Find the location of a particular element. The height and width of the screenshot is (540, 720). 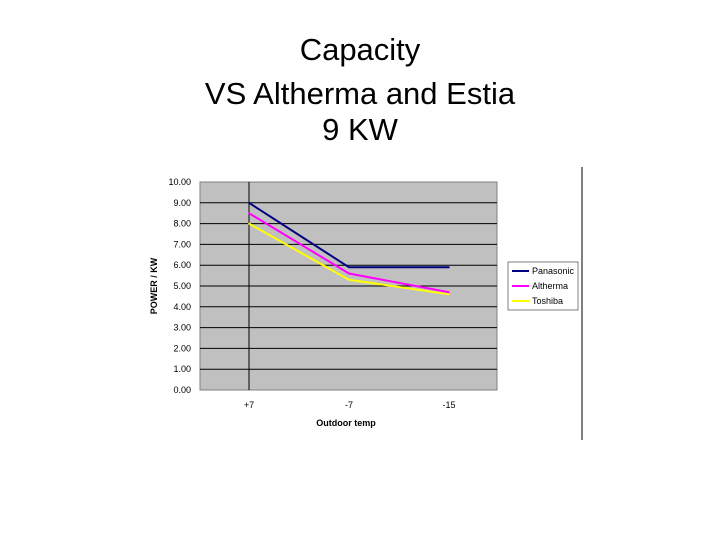

y-tick-label: 10.00 is located at coordinates (179, 182).